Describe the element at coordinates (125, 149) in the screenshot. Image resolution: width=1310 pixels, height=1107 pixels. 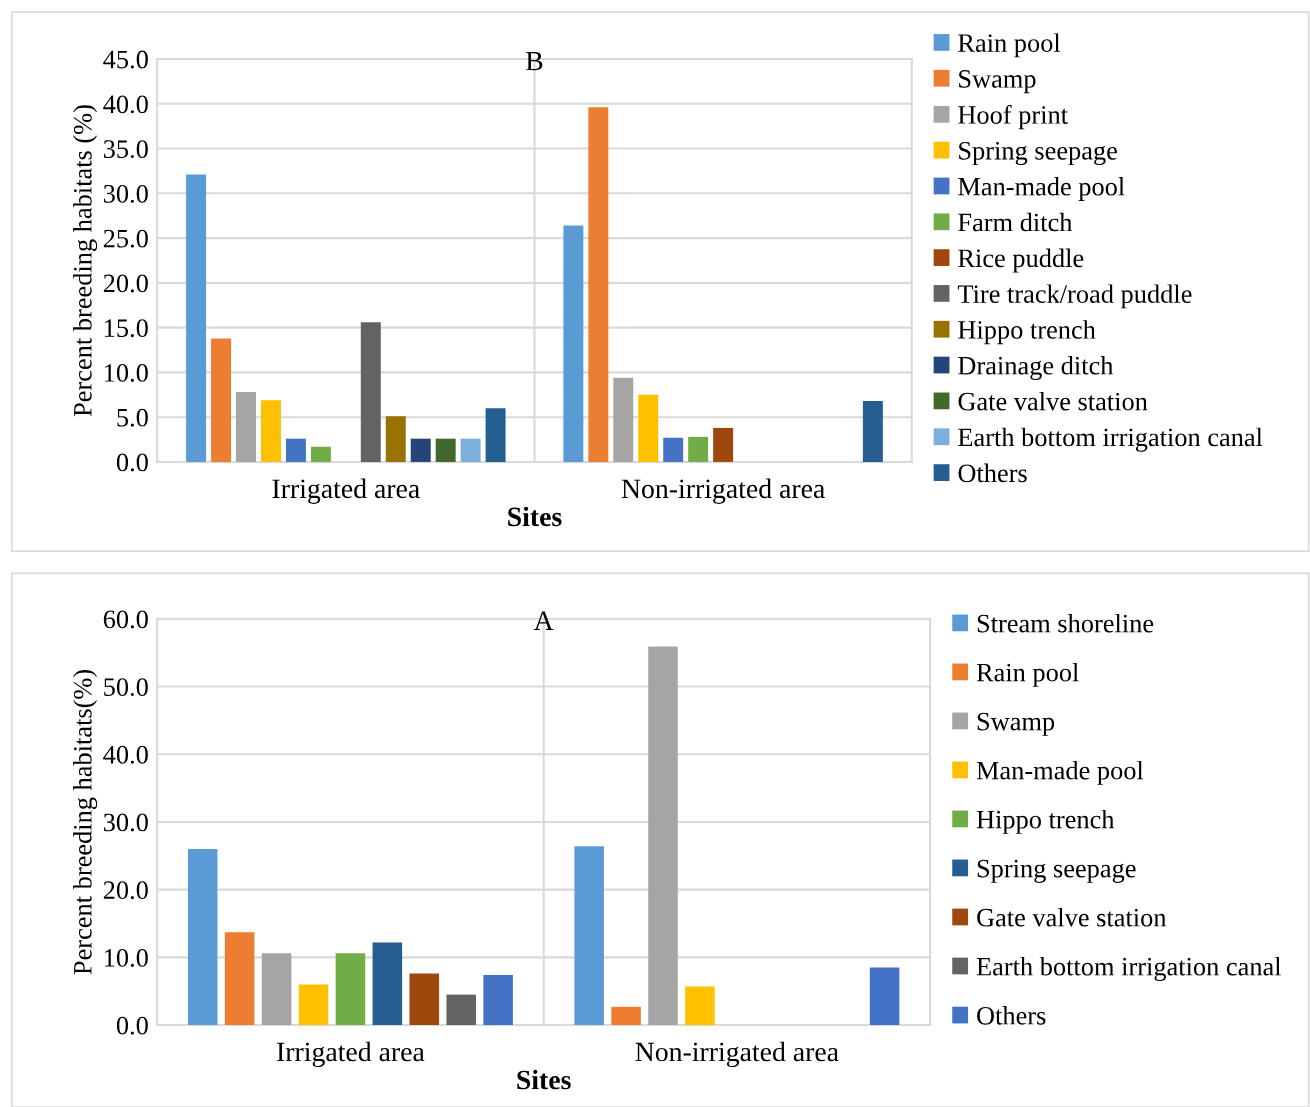
I see `y-tick-label: 35.0` at that location.